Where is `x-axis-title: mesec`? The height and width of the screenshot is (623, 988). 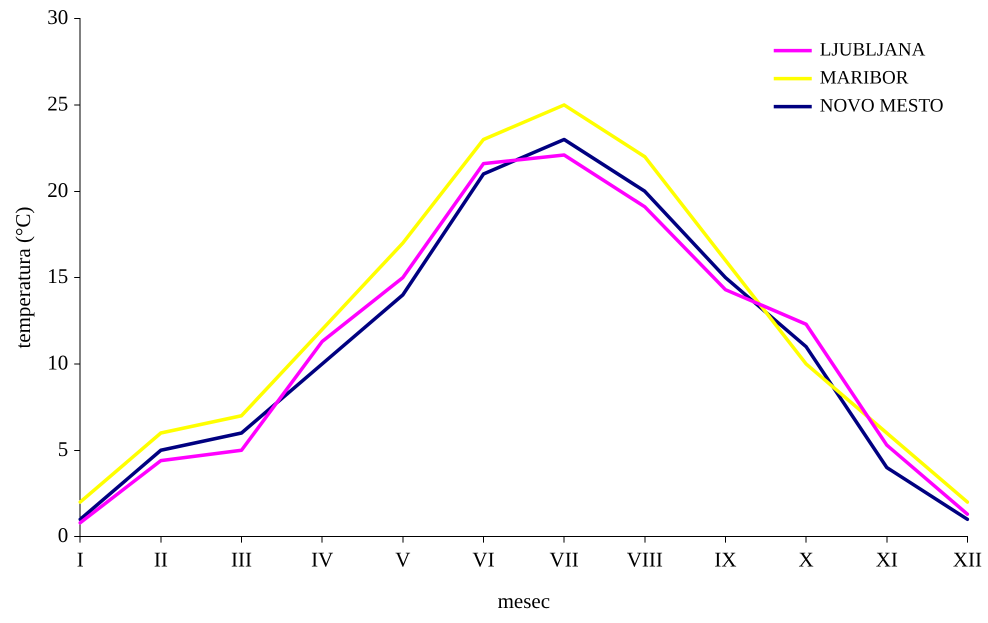 x-axis-title: mesec is located at coordinates (524, 600).